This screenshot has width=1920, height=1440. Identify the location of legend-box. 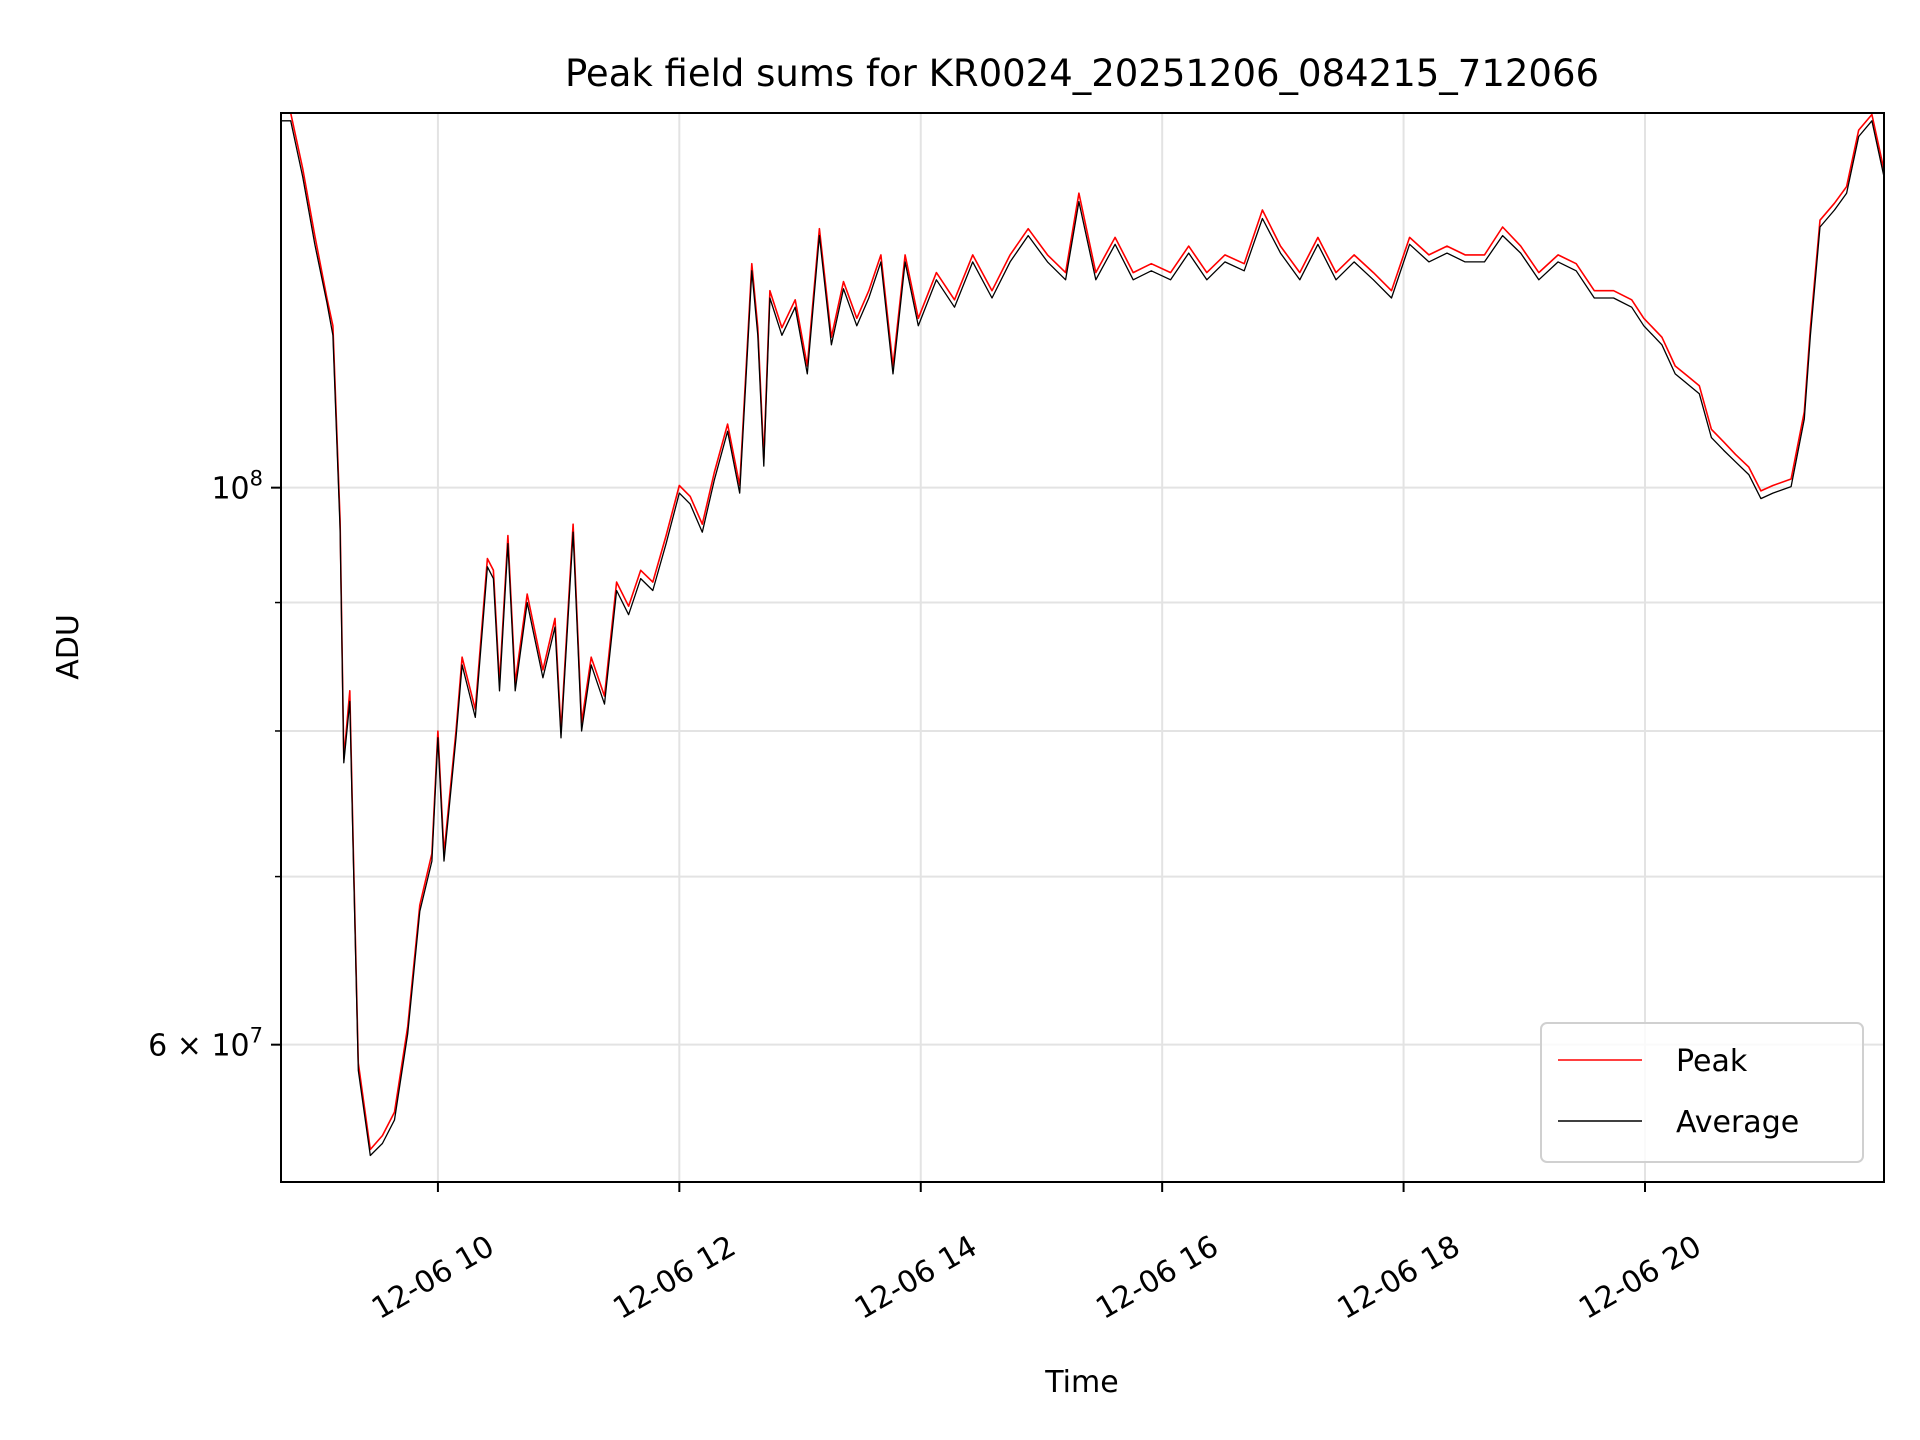
(1702, 1092).